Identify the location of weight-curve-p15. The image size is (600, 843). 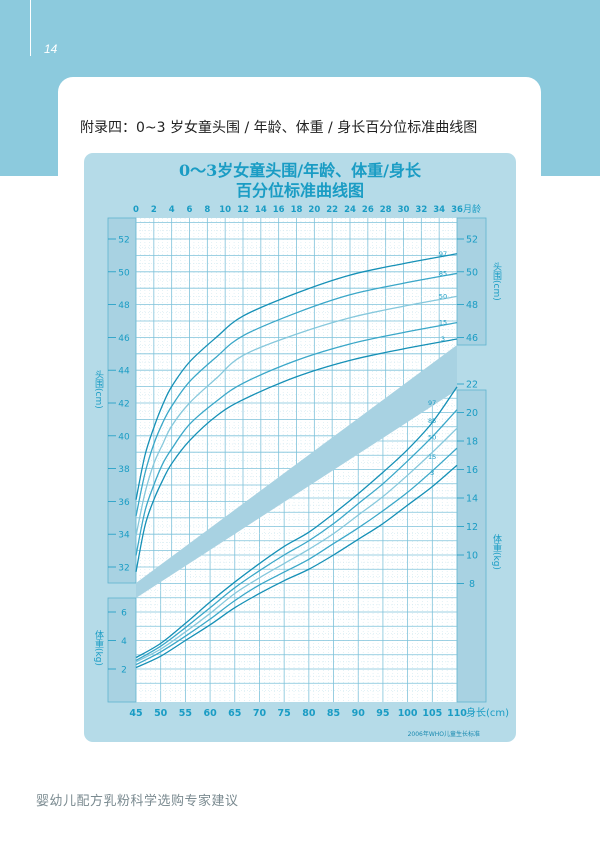
(296, 556).